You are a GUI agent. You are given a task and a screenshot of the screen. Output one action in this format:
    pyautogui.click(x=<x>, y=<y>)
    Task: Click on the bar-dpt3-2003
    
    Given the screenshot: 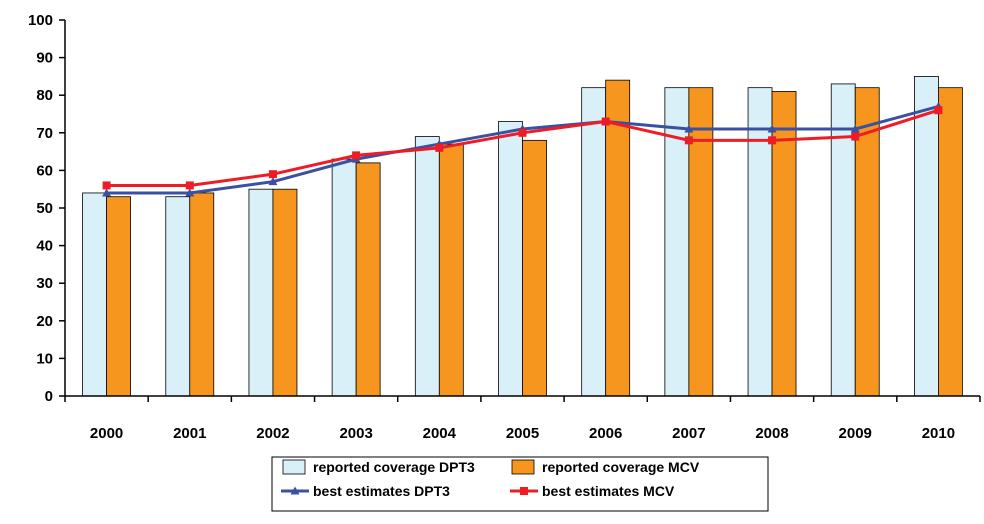 What is the action you would take?
    pyautogui.click(x=344, y=277)
    